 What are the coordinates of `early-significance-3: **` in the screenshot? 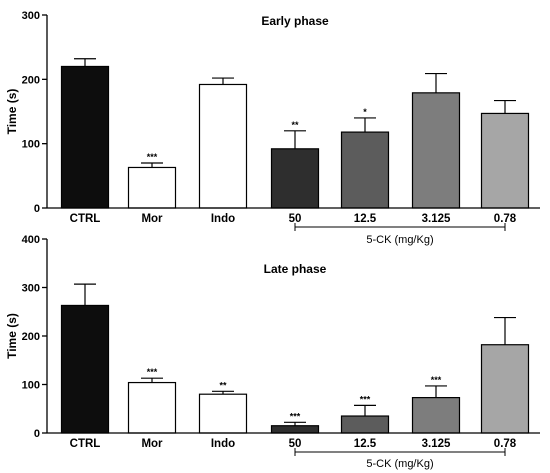 It's located at (295, 125).